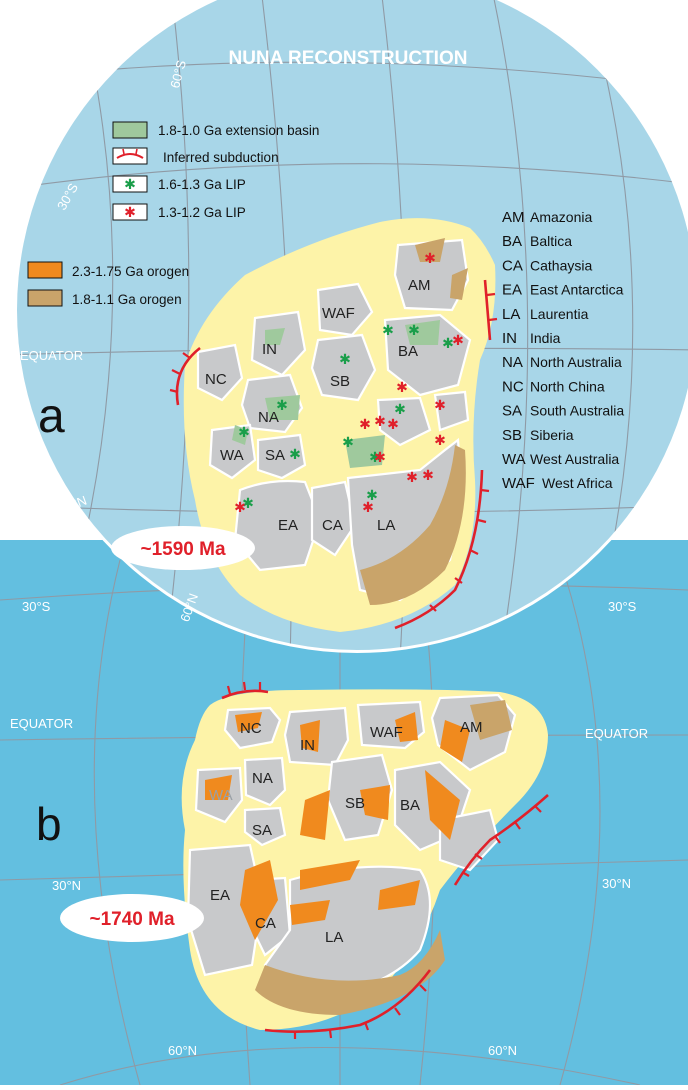 Image resolution: width=688 pixels, height=1090 pixels. I want to click on panel-a-label-sb: SB, so click(340, 381).